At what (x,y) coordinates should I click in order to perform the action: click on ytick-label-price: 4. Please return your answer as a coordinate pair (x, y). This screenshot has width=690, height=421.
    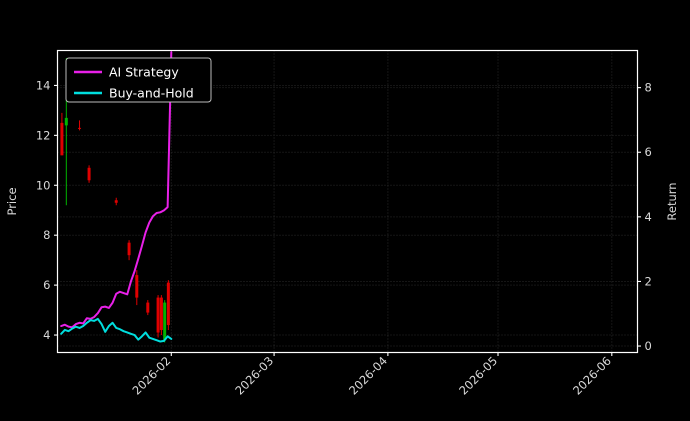
    Looking at the image, I should click on (46, 335).